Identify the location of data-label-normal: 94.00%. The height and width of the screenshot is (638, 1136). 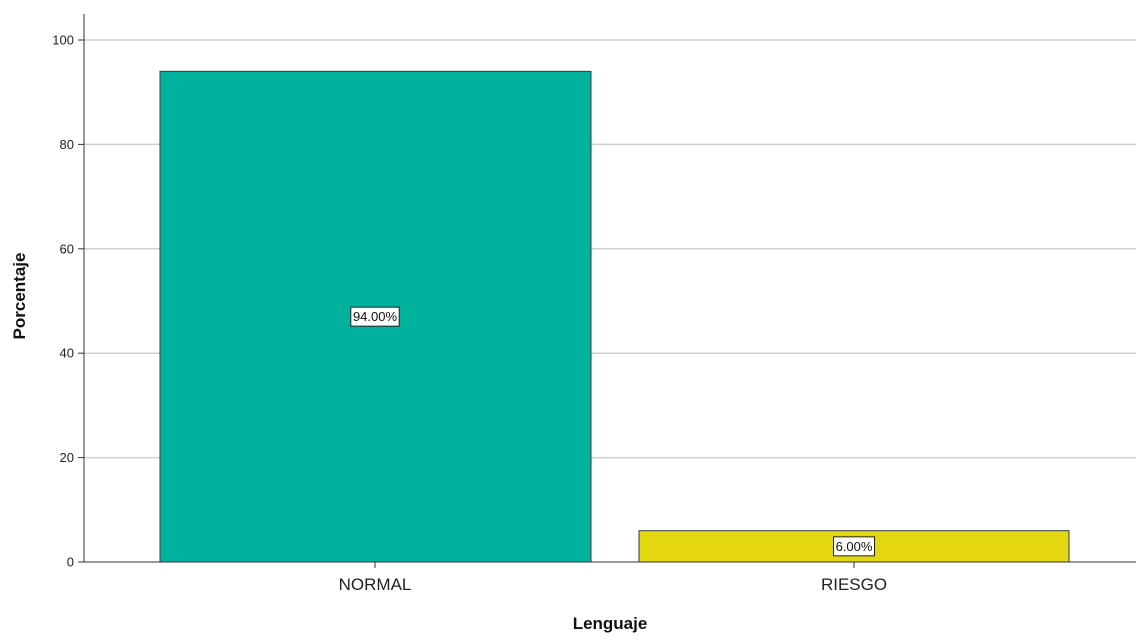
(375, 316).